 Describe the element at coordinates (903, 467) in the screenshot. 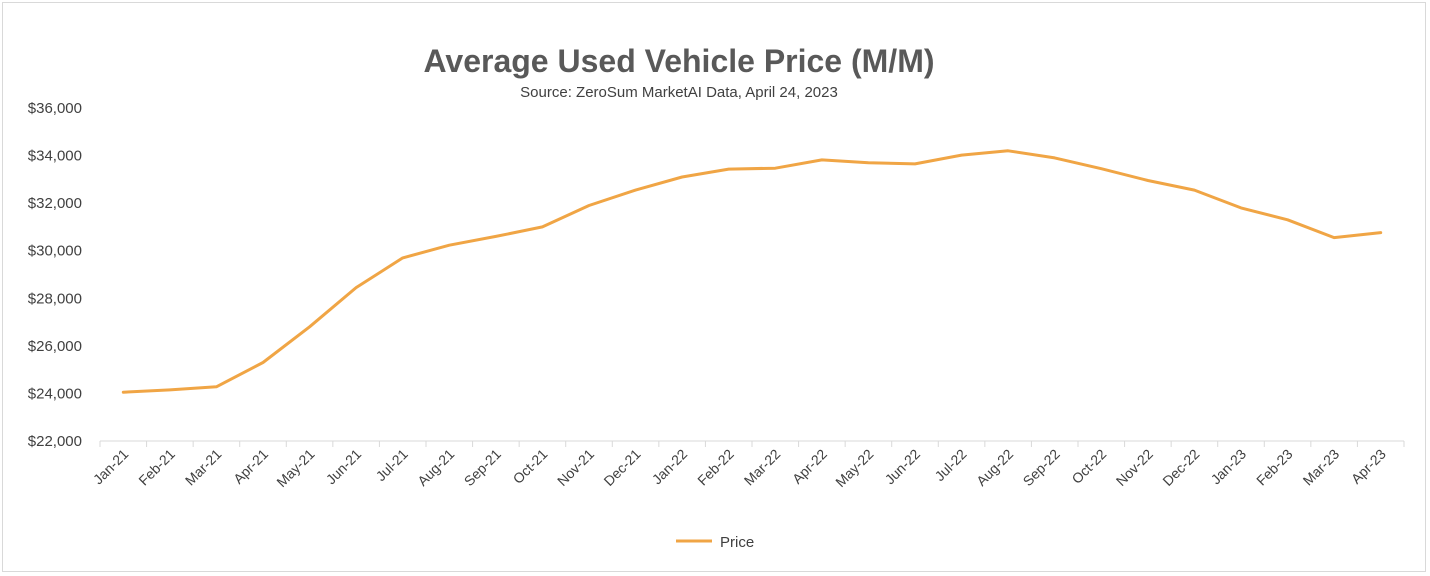

I see `x-tick-label: Jun-22` at that location.